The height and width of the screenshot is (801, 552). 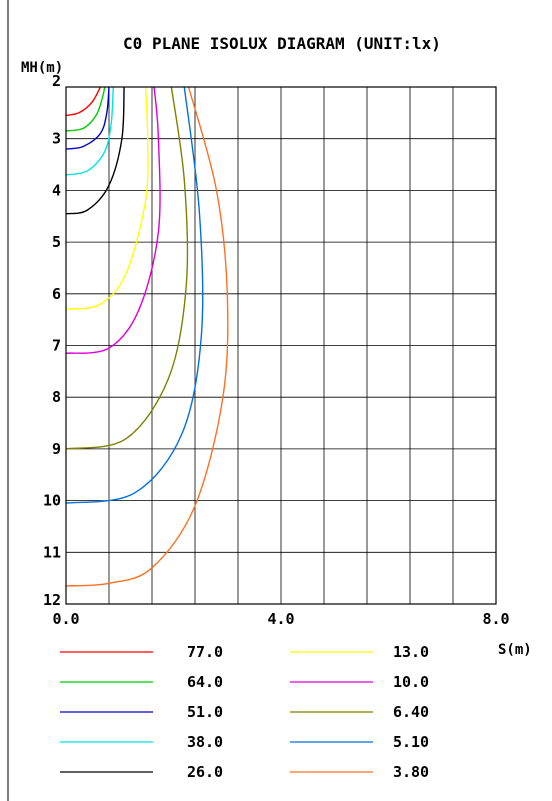 What do you see at coordinates (65, 619) in the screenshot?
I see `x-tick-label: 0.0` at bounding box center [65, 619].